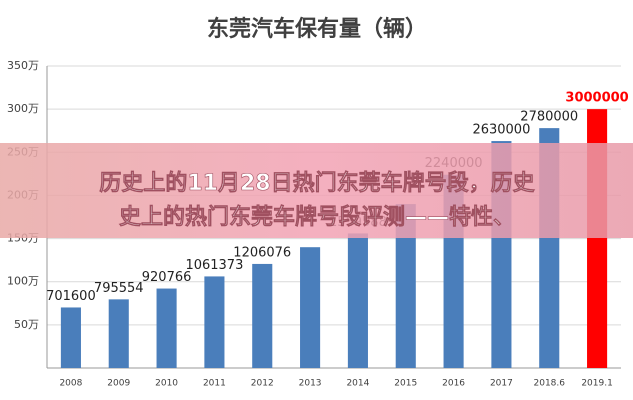 This screenshot has height=400, width=633. Describe the element at coordinates (23, 281) in the screenshot. I see `y-tick-label: 100万` at that location.